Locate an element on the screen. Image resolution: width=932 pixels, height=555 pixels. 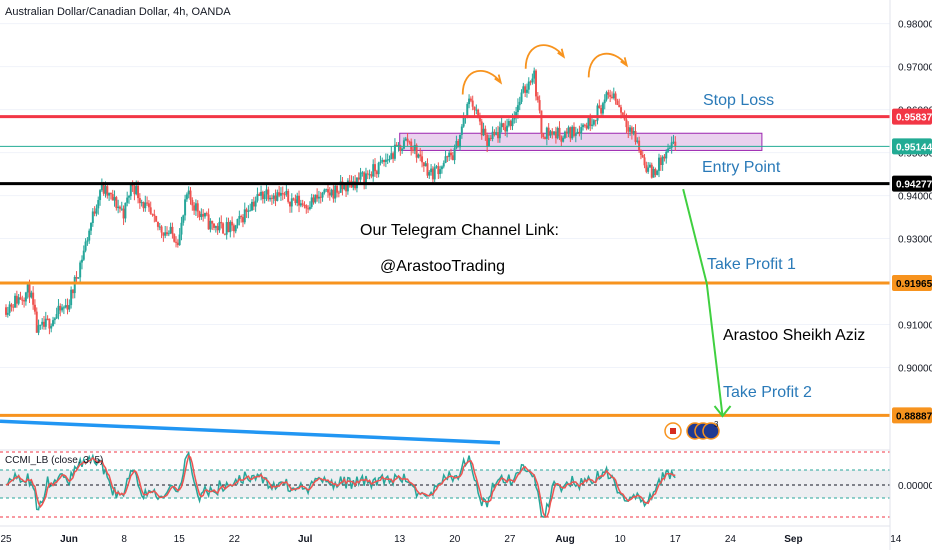
time-label: Sep is located at coordinates (793, 539).